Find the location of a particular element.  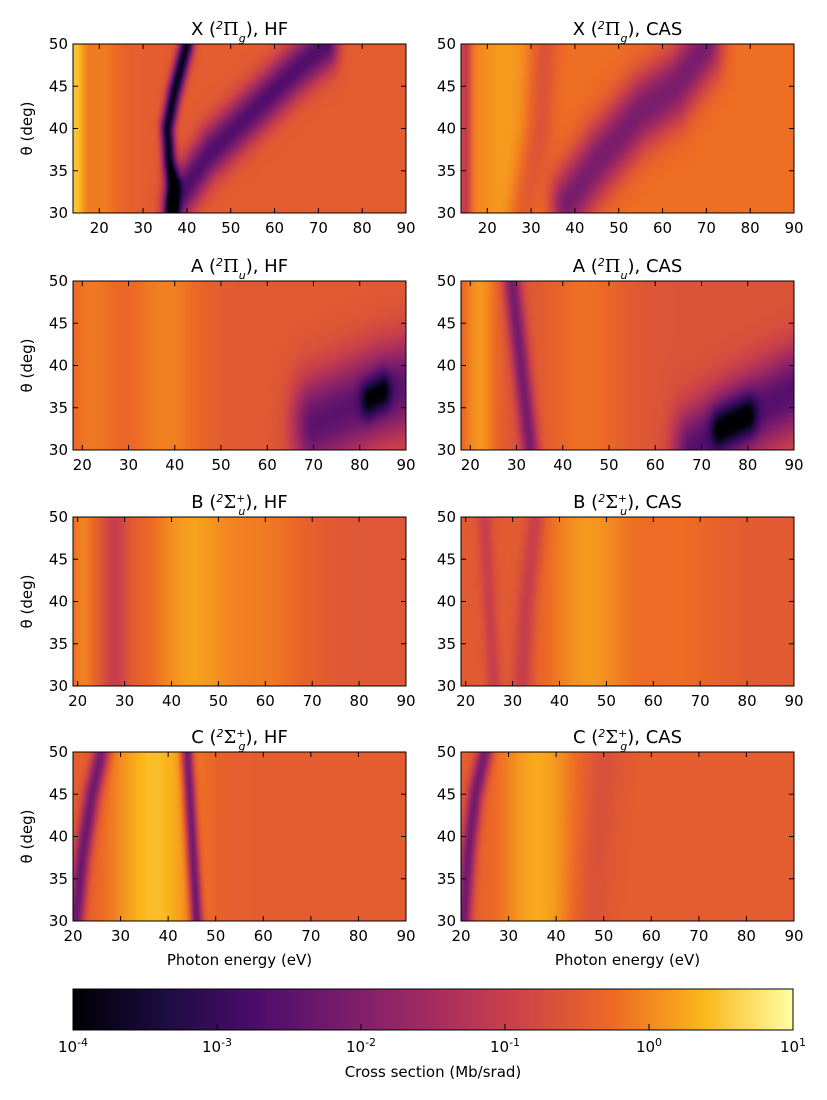

panel-title: B (2Σ+ u), CAS is located at coordinates (627, 505).